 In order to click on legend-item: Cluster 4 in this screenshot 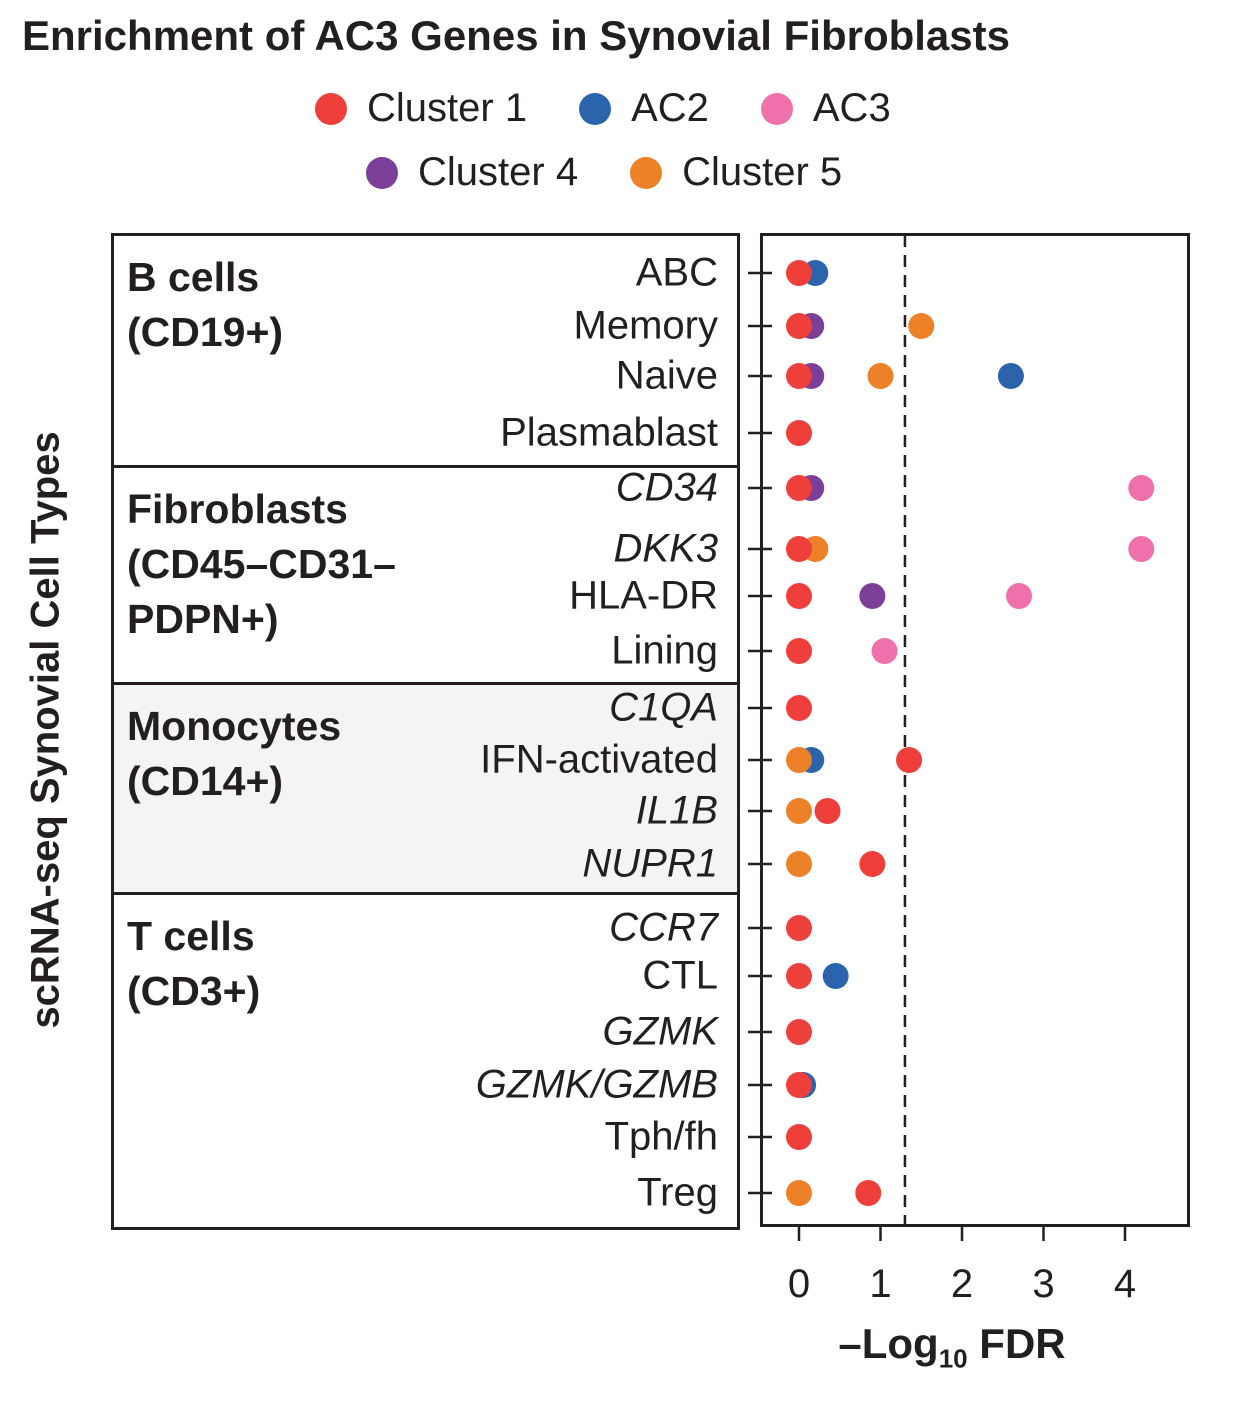, I will do `click(472, 172)`.